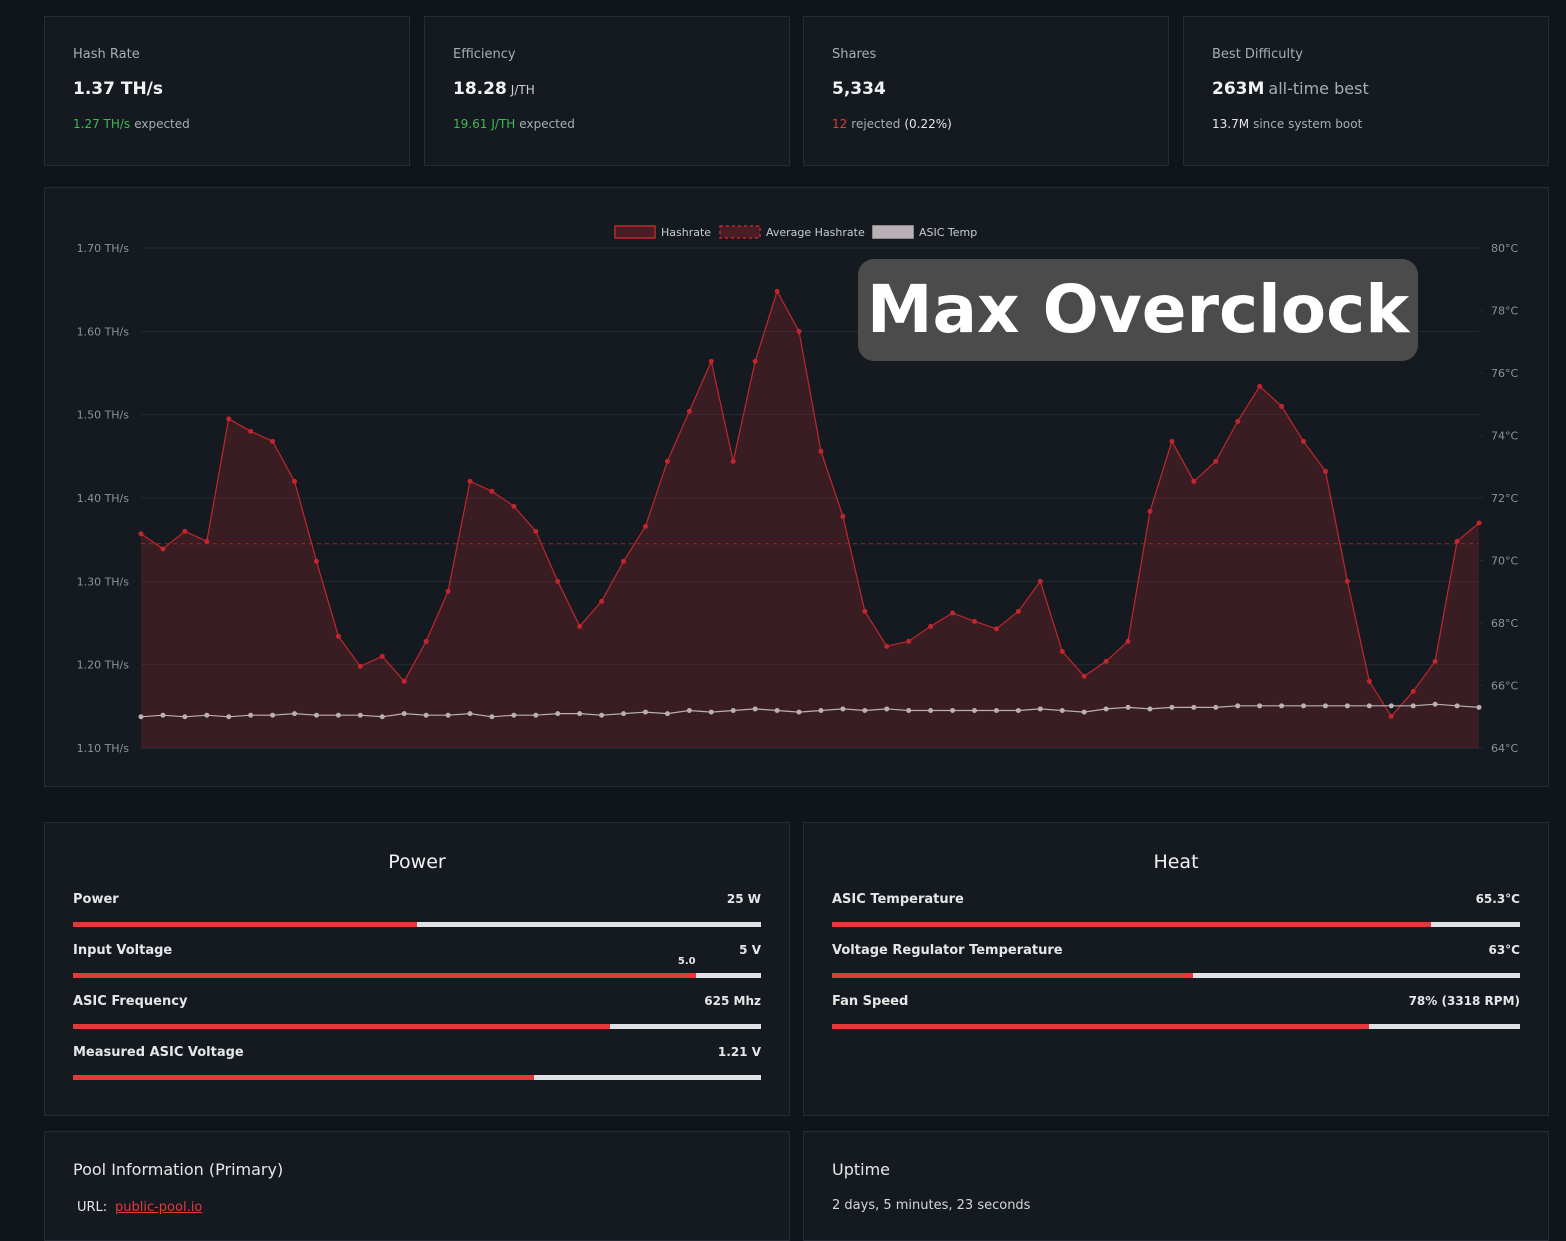  What do you see at coordinates (103, 748) in the screenshot?
I see `y-tick-label: 1.10 TH/s` at bounding box center [103, 748].